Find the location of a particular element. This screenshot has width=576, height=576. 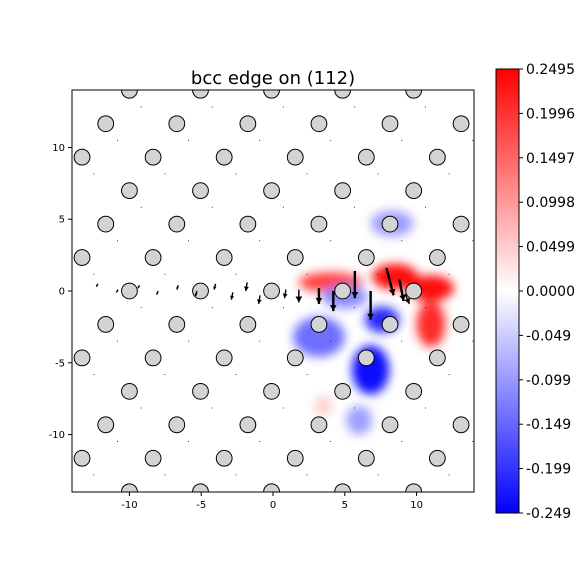

colorbar-tick-label: 0.1497 is located at coordinates (550, 159).